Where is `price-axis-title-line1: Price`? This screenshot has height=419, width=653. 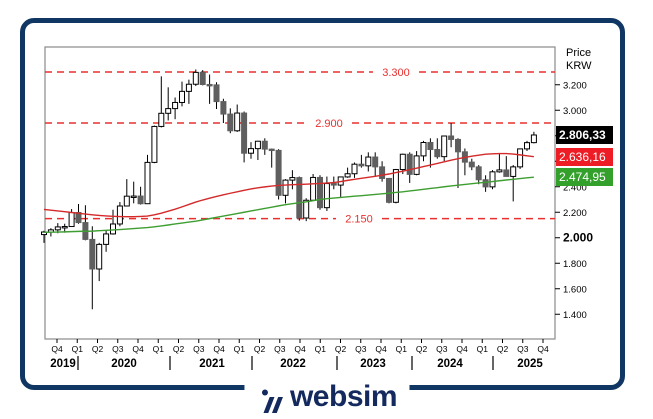
price-axis-title-line1: Price is located at coordinates (579, 53).